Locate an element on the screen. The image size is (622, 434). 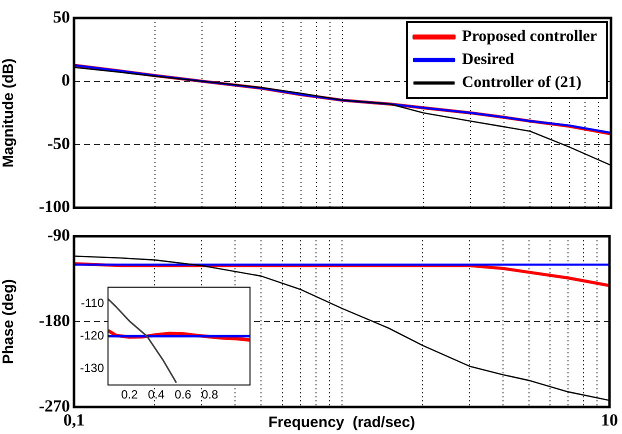
y-tick-label: 0 is located at coordinates (66, 80).